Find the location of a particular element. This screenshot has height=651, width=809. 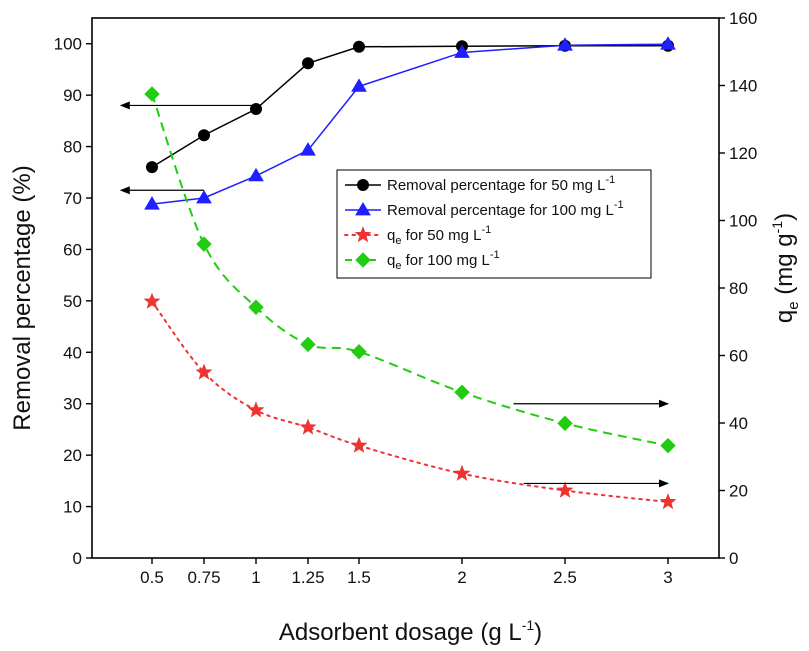

x-axis-title: Adsorbent dosage (g L-1) is located at coordinates (410, 631).